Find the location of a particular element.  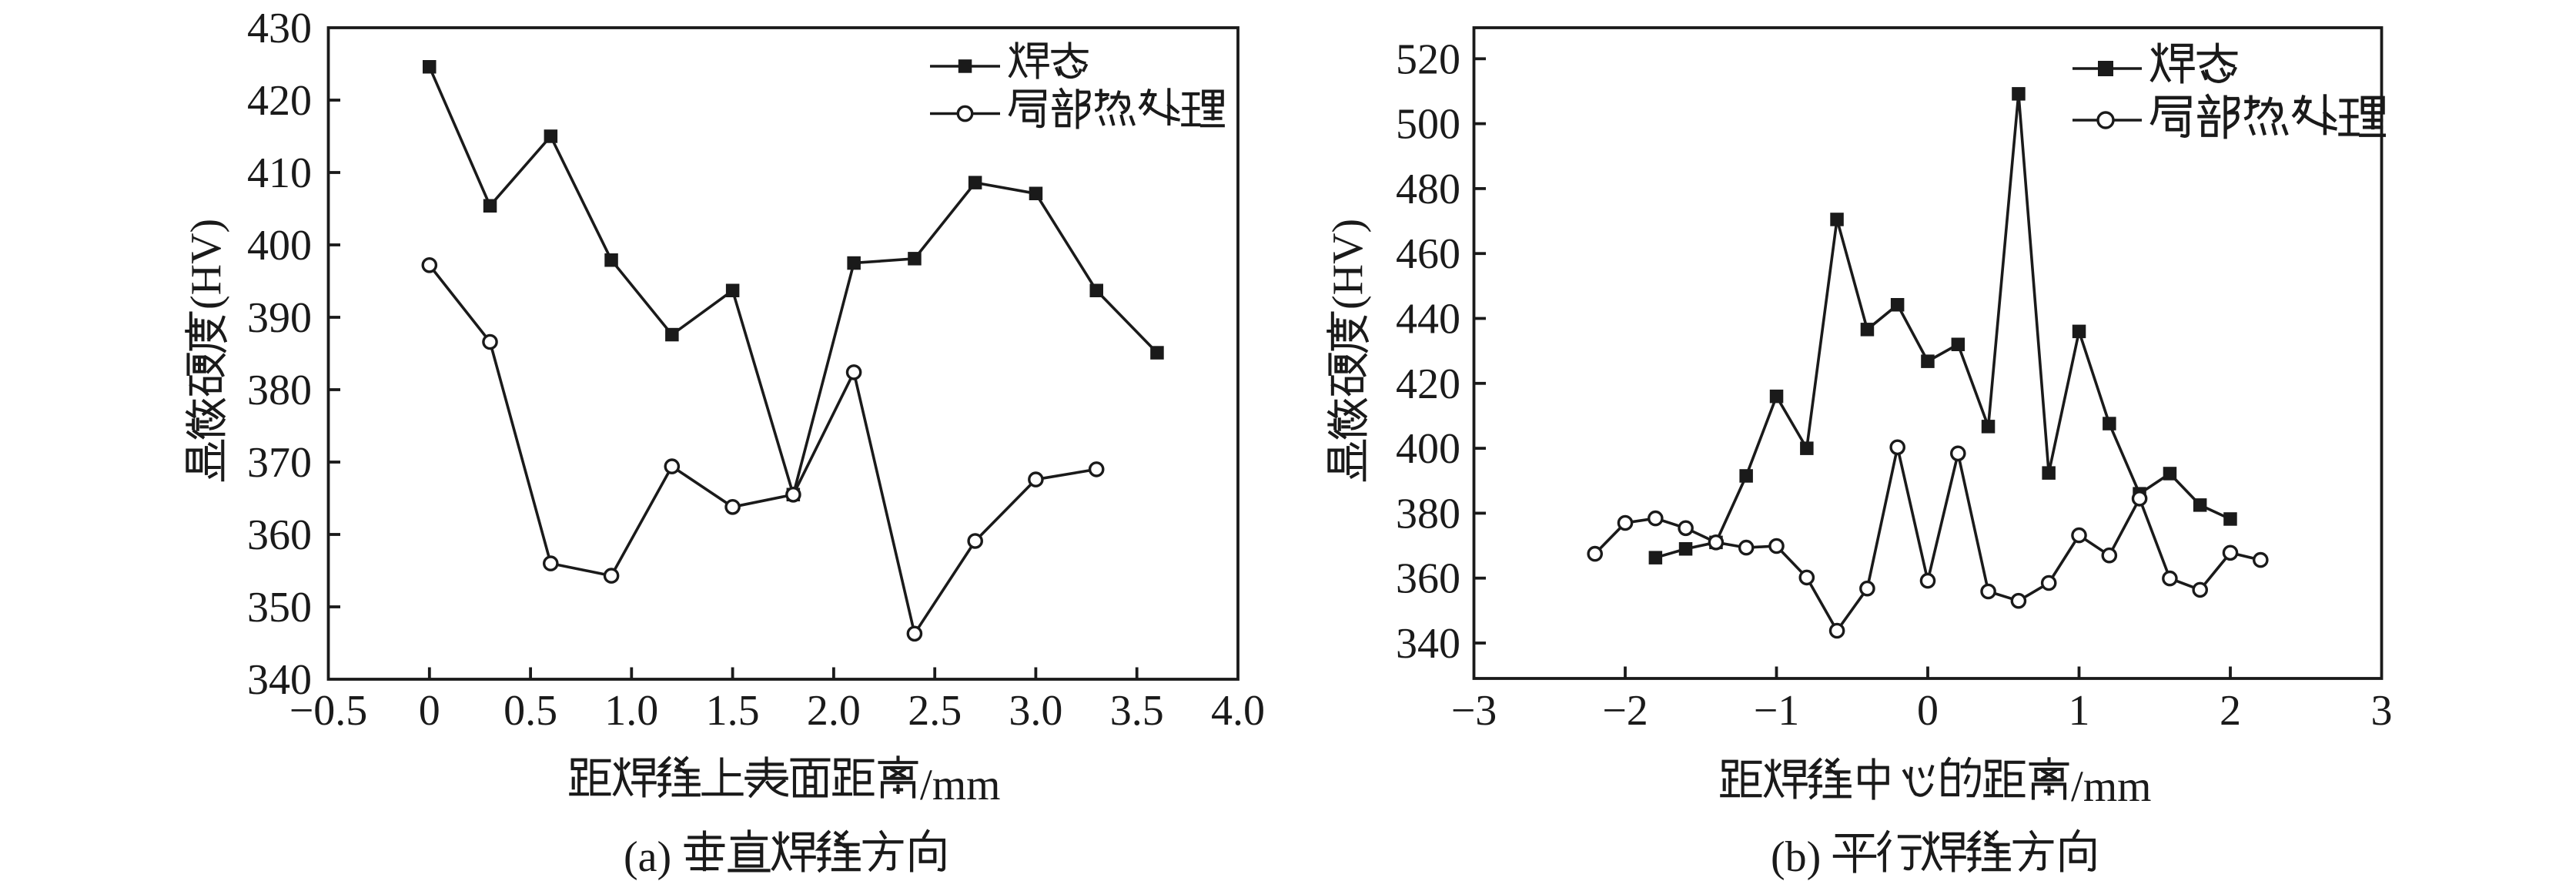

svg-text: 520 is located at coordinates (1428, 59).